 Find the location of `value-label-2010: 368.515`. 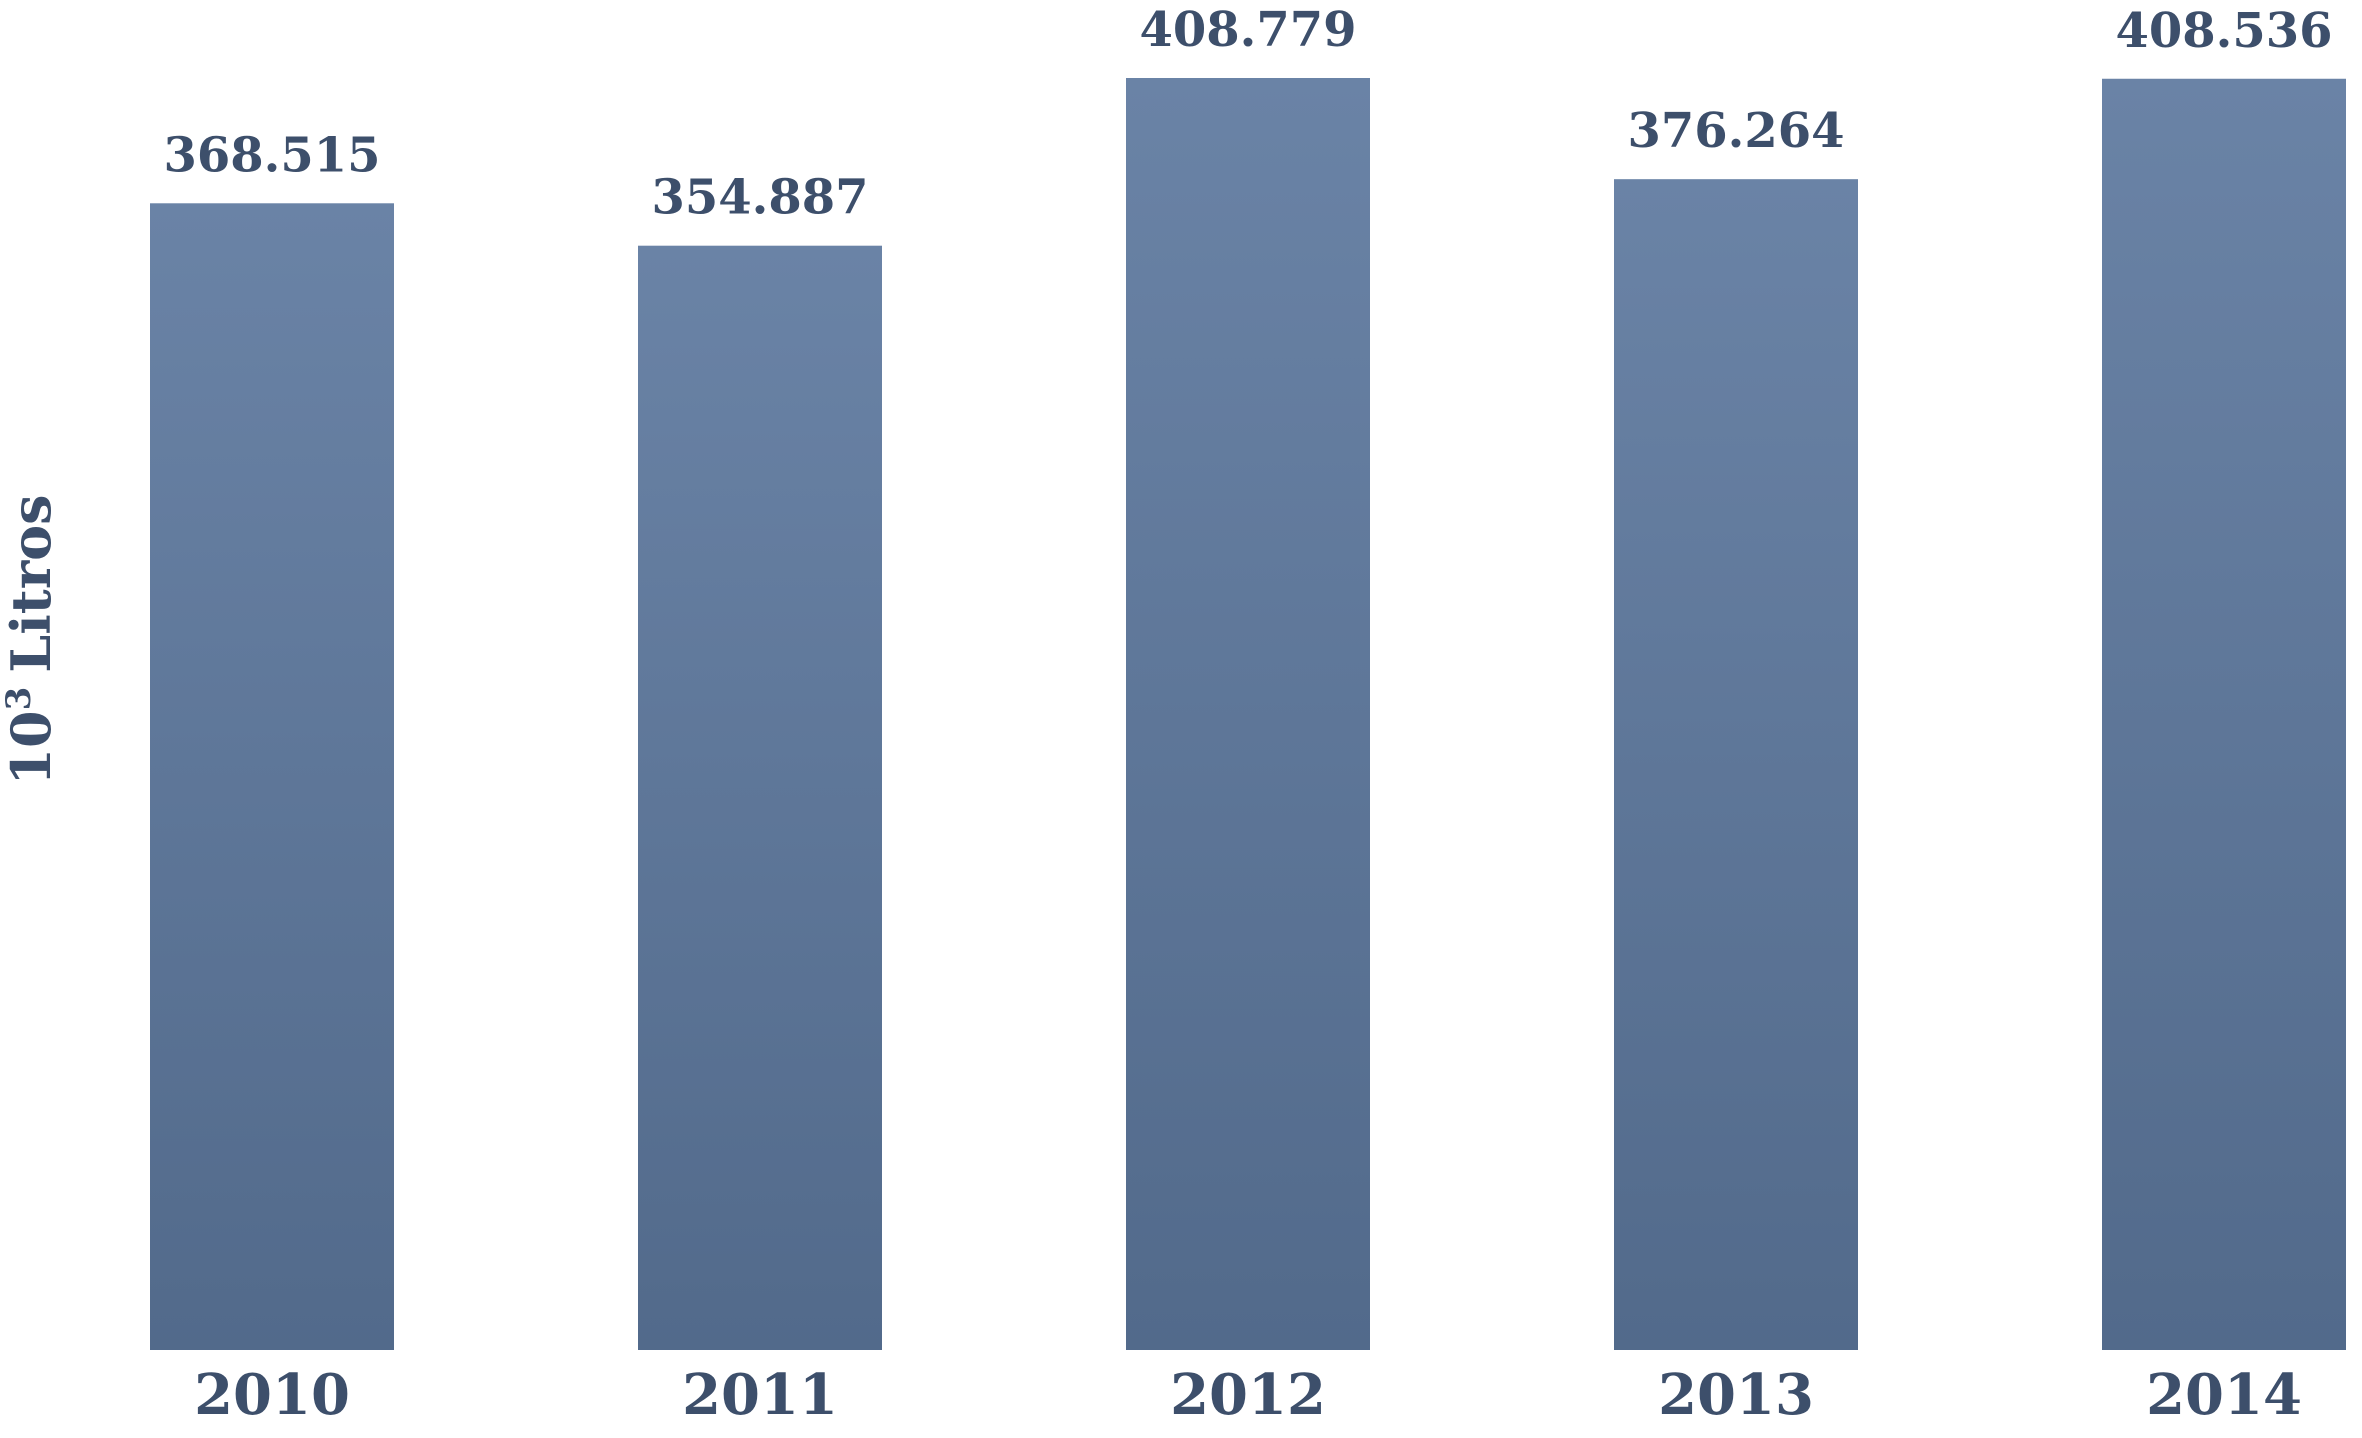

value-label-2010: 368.515 is located at coordinates (271, 155).